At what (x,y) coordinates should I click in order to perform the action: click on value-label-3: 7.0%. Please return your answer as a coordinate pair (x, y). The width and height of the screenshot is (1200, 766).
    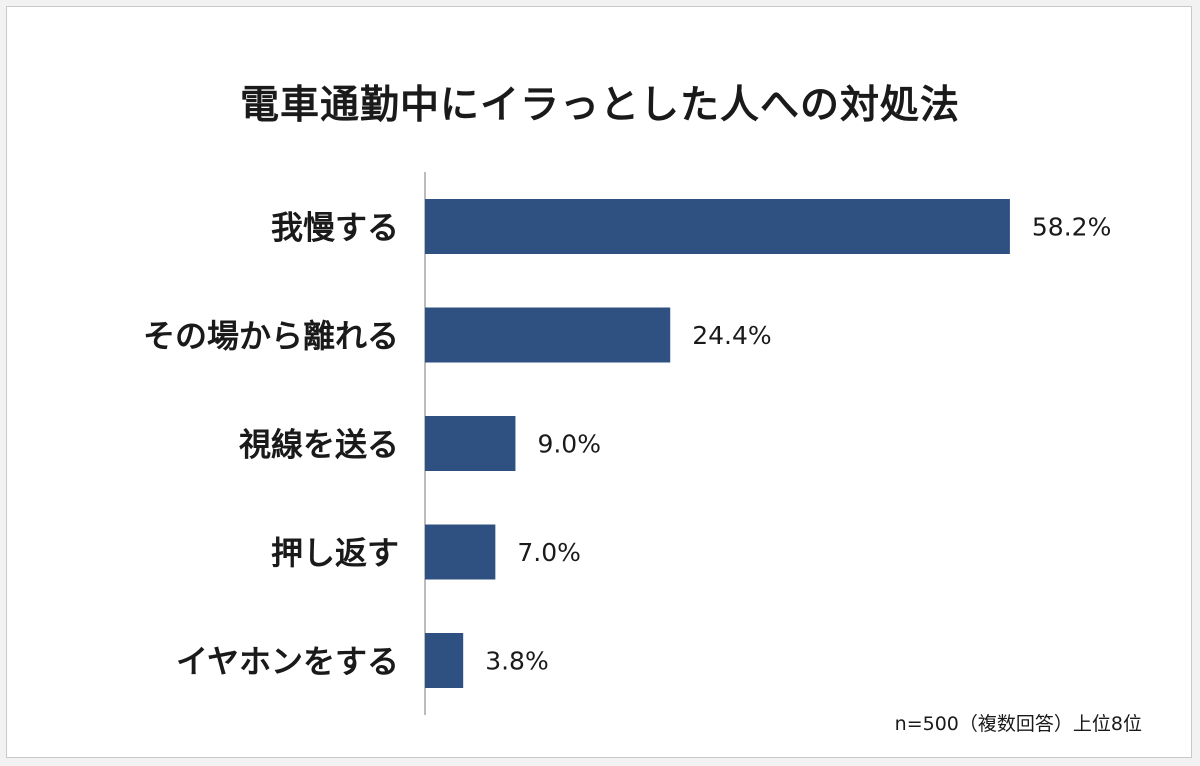
    Looking at the image, I should click on (549, 552).